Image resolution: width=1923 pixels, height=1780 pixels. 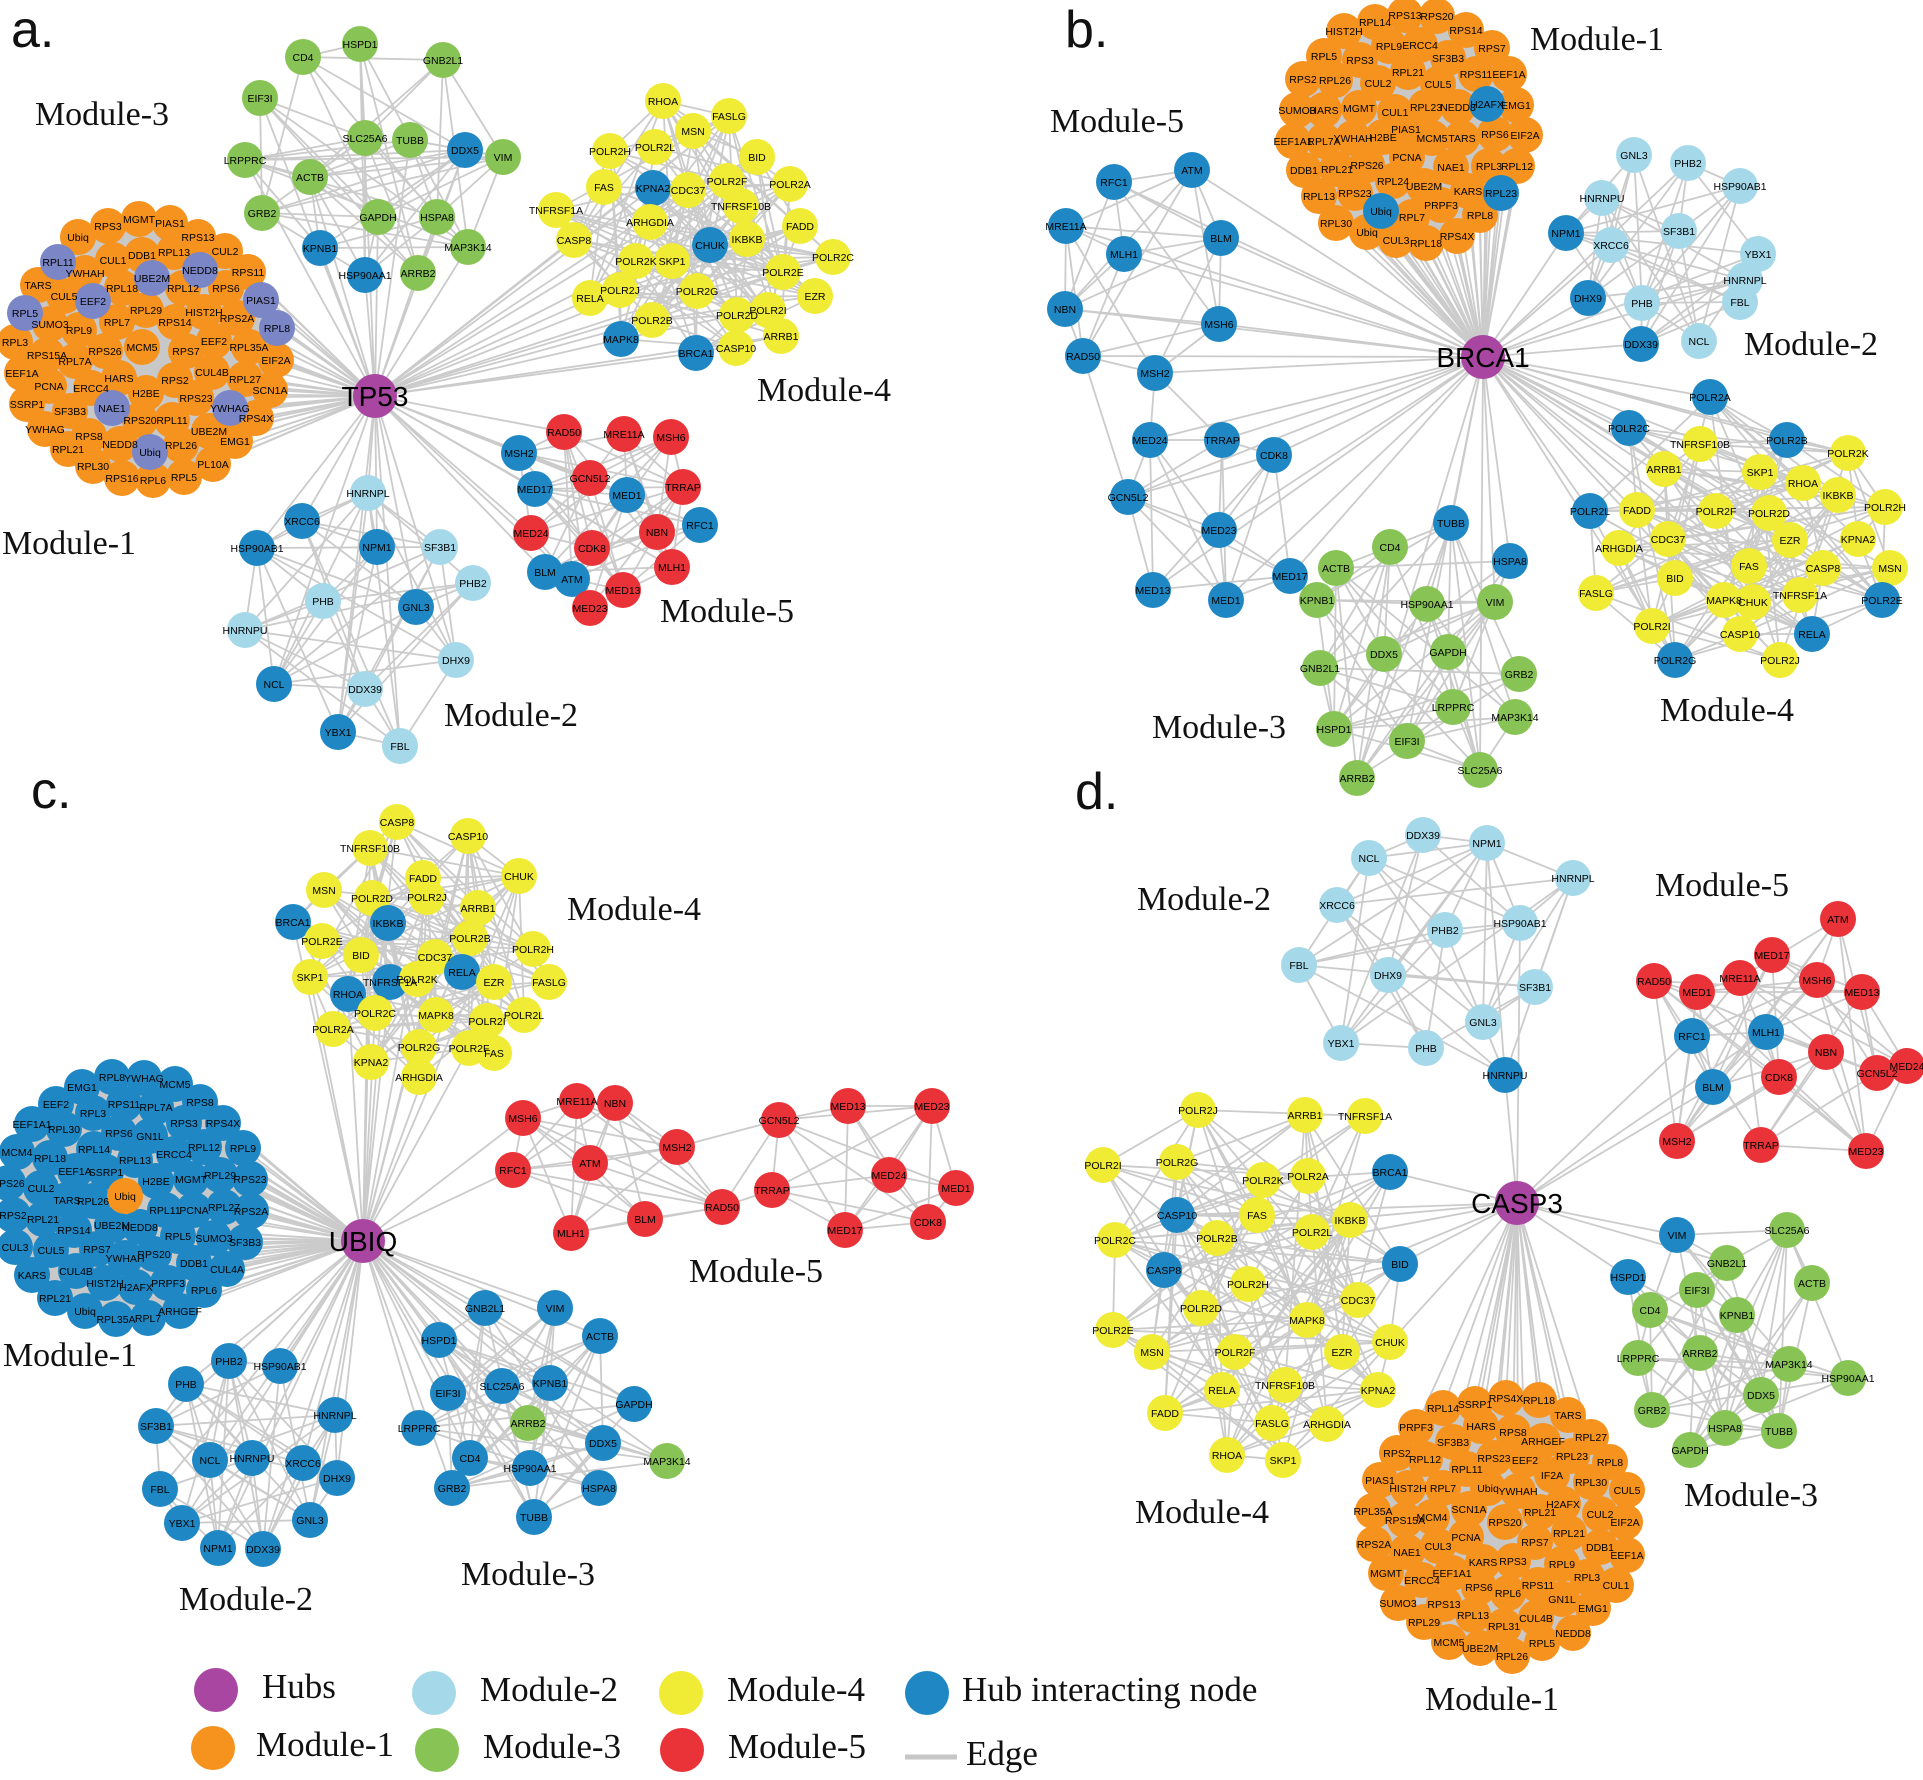 What do you see at coordinates (1164, 1271) in the screenshot?
I see `svg-text: CASP8` at bounding box center [1164, 1271].